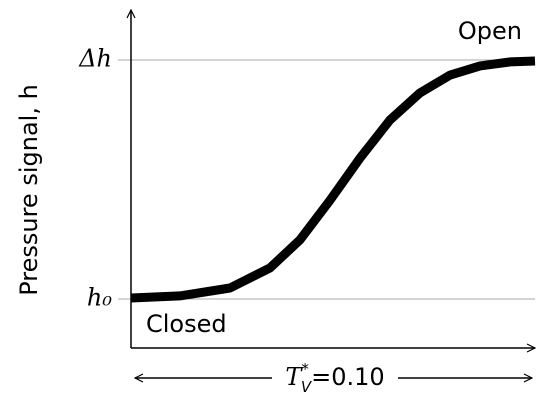 The width and height of the screenshot is (550, 404). Describe the element at coordinates (305, 369) in the screenshot. I see `sup: *` at that location.